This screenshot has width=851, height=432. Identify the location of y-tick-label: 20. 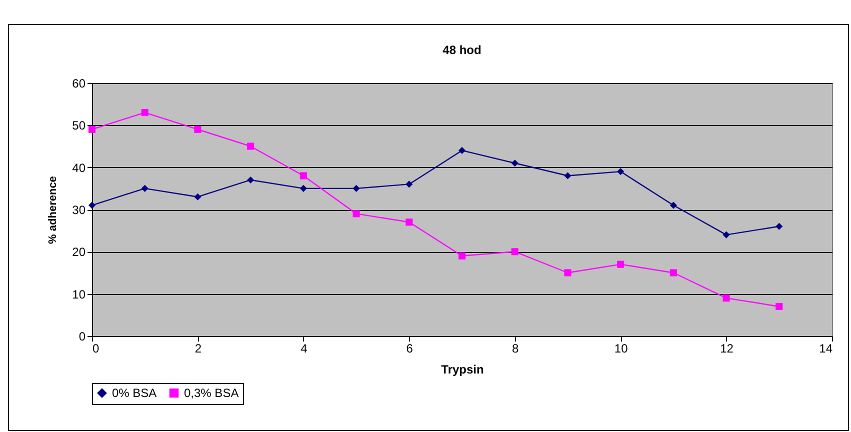
(79, 252).